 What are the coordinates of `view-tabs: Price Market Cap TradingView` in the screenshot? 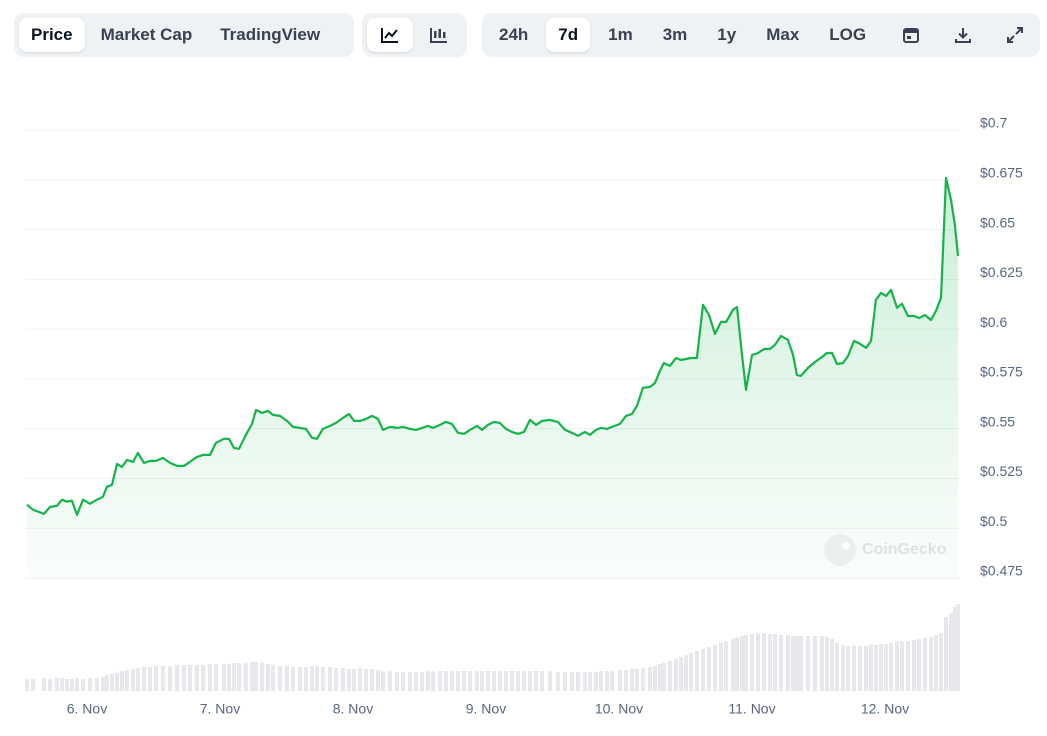 It's located at (184, 35).